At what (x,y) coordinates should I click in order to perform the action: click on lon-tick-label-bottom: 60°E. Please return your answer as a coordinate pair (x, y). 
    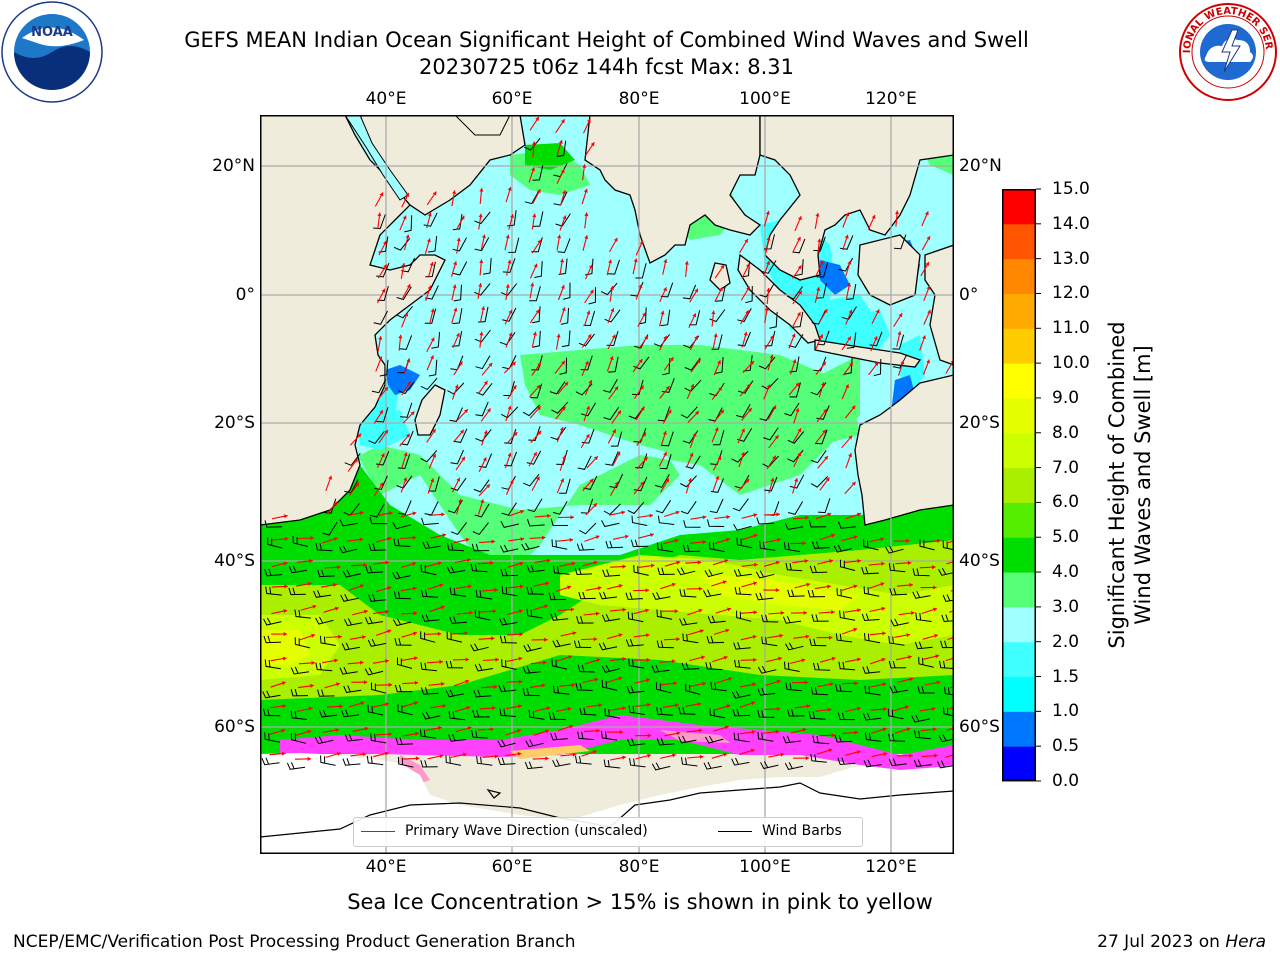
    Looking at the image, I should click on (512, 867).